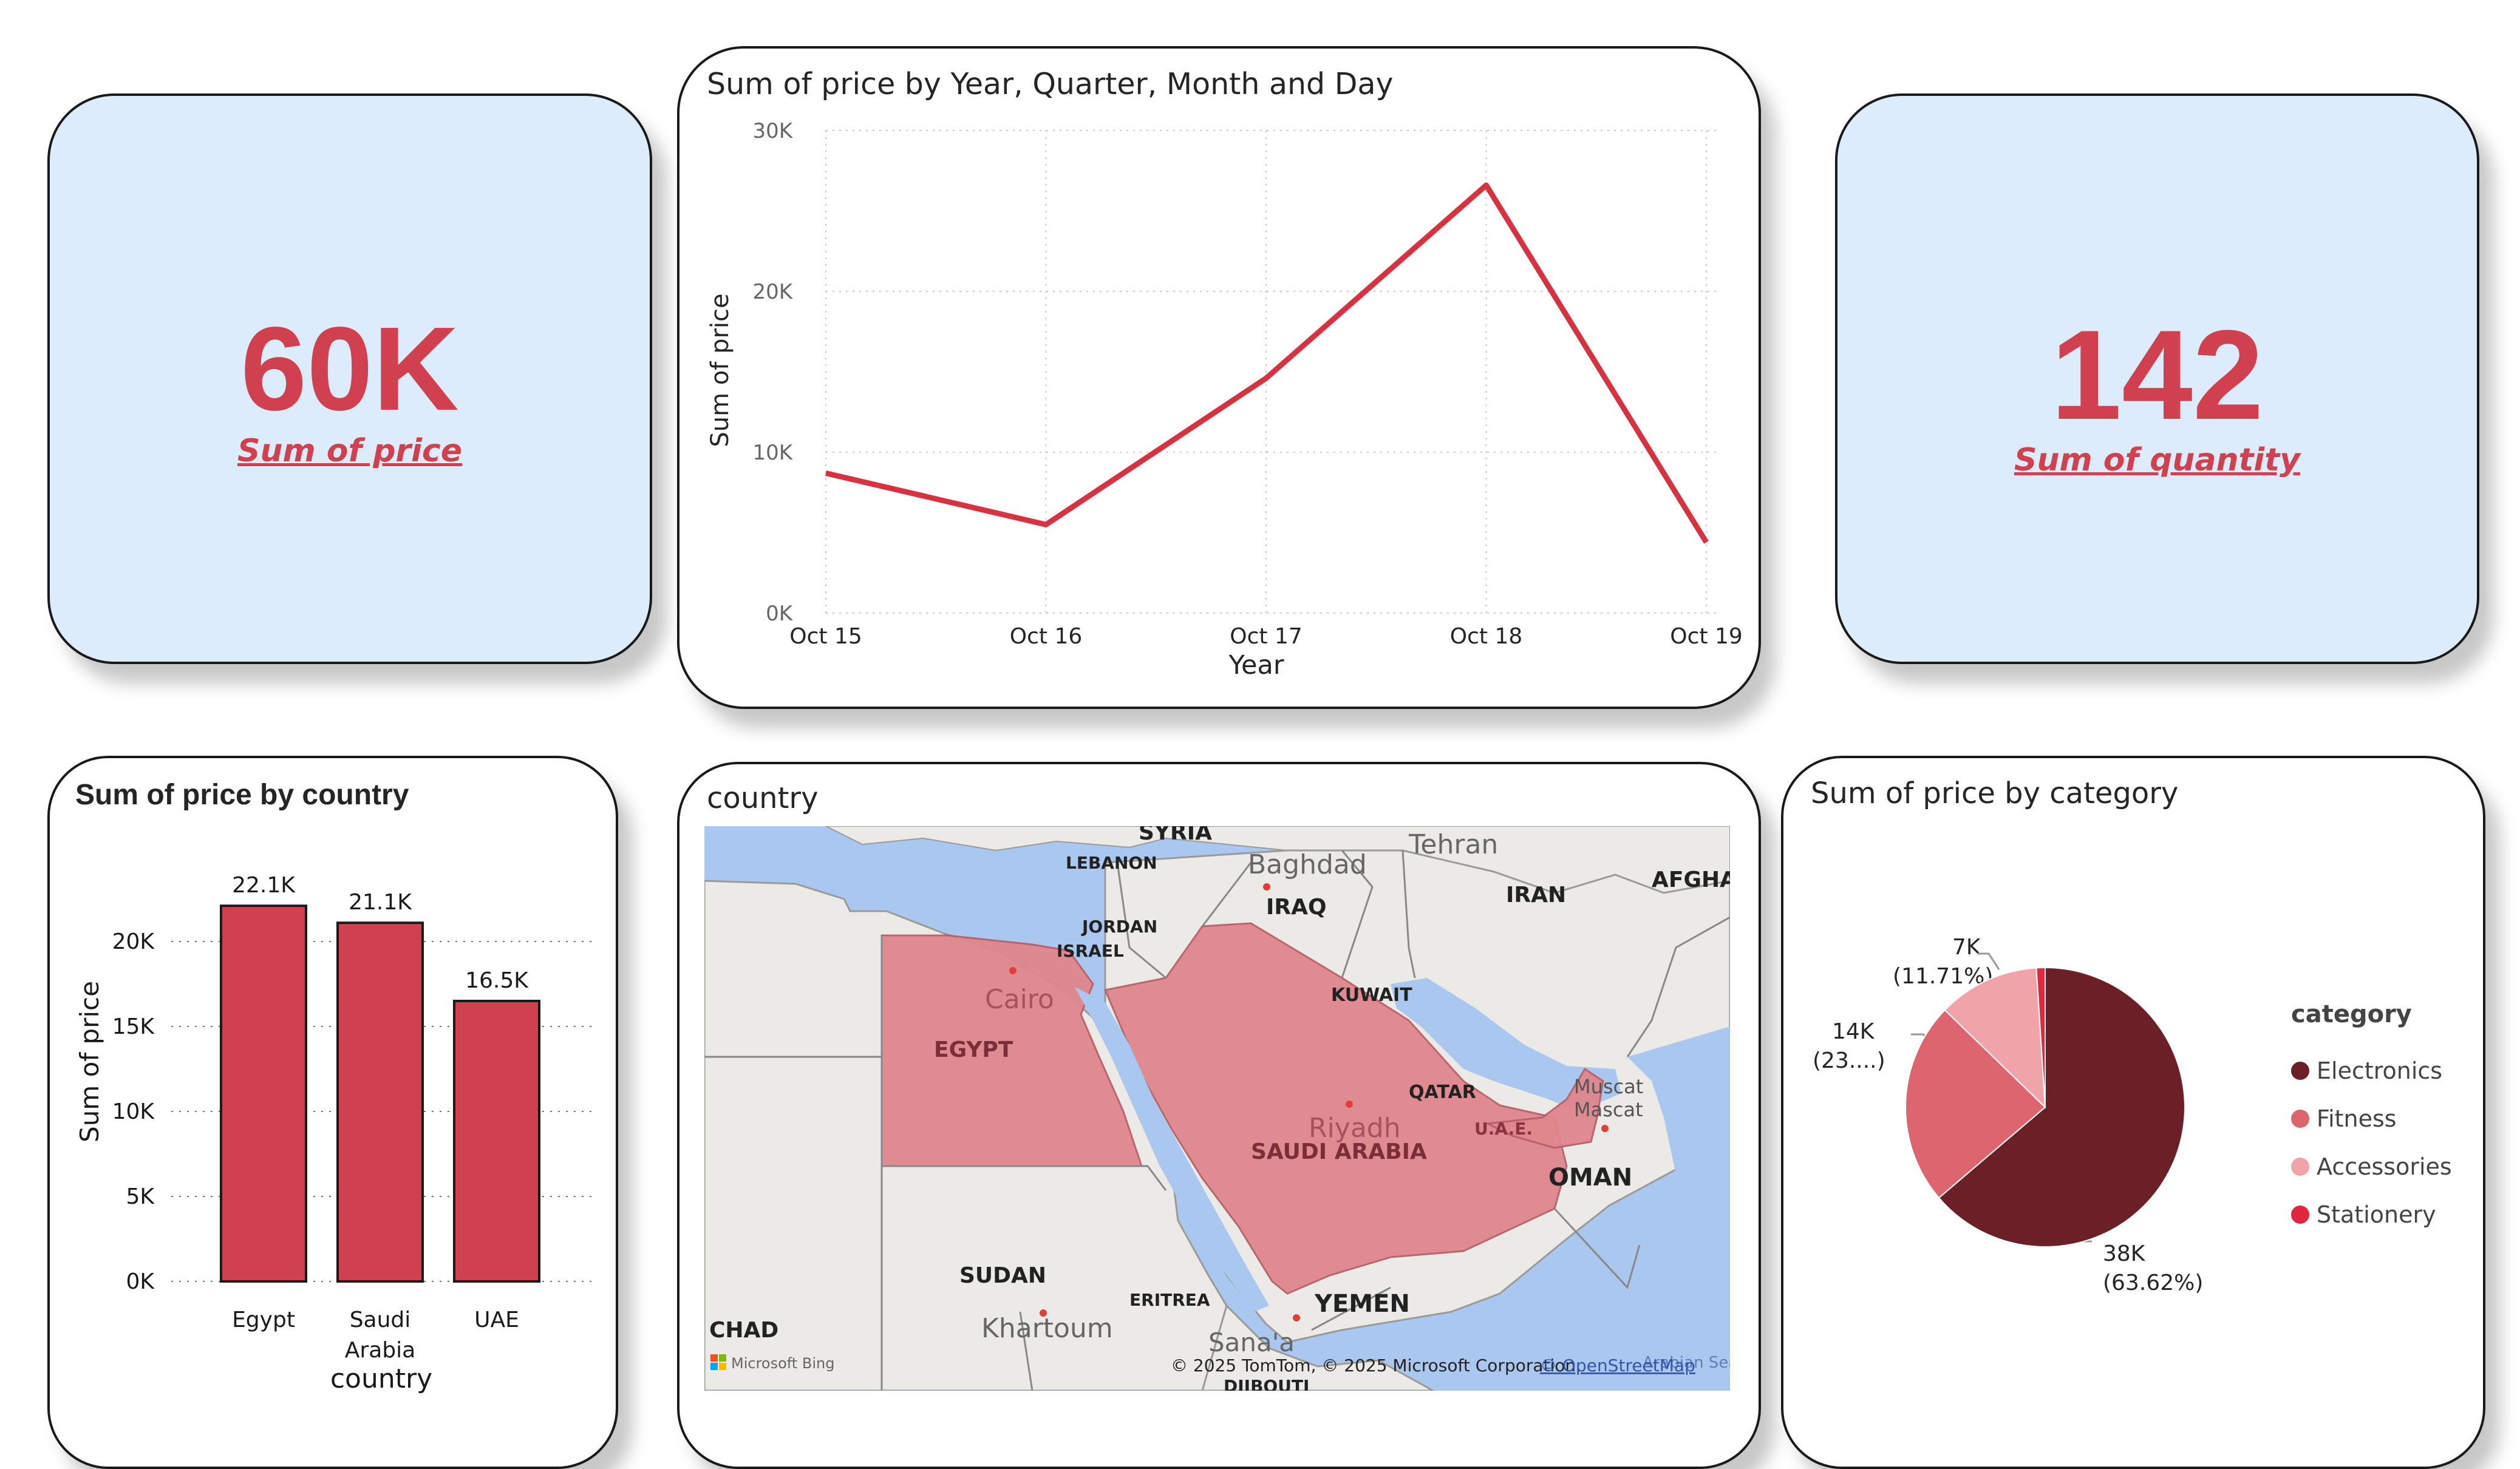 Image resolution: width=2520 pixels, height=1469 pixels. I want to click on bar-data-label: 21.1K, so click(380, 902).